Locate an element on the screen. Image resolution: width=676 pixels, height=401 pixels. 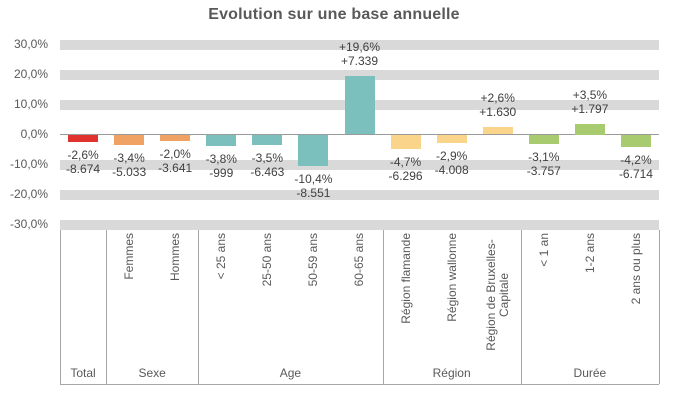
bar-25-50-ans is located at coordinates (267, 139).